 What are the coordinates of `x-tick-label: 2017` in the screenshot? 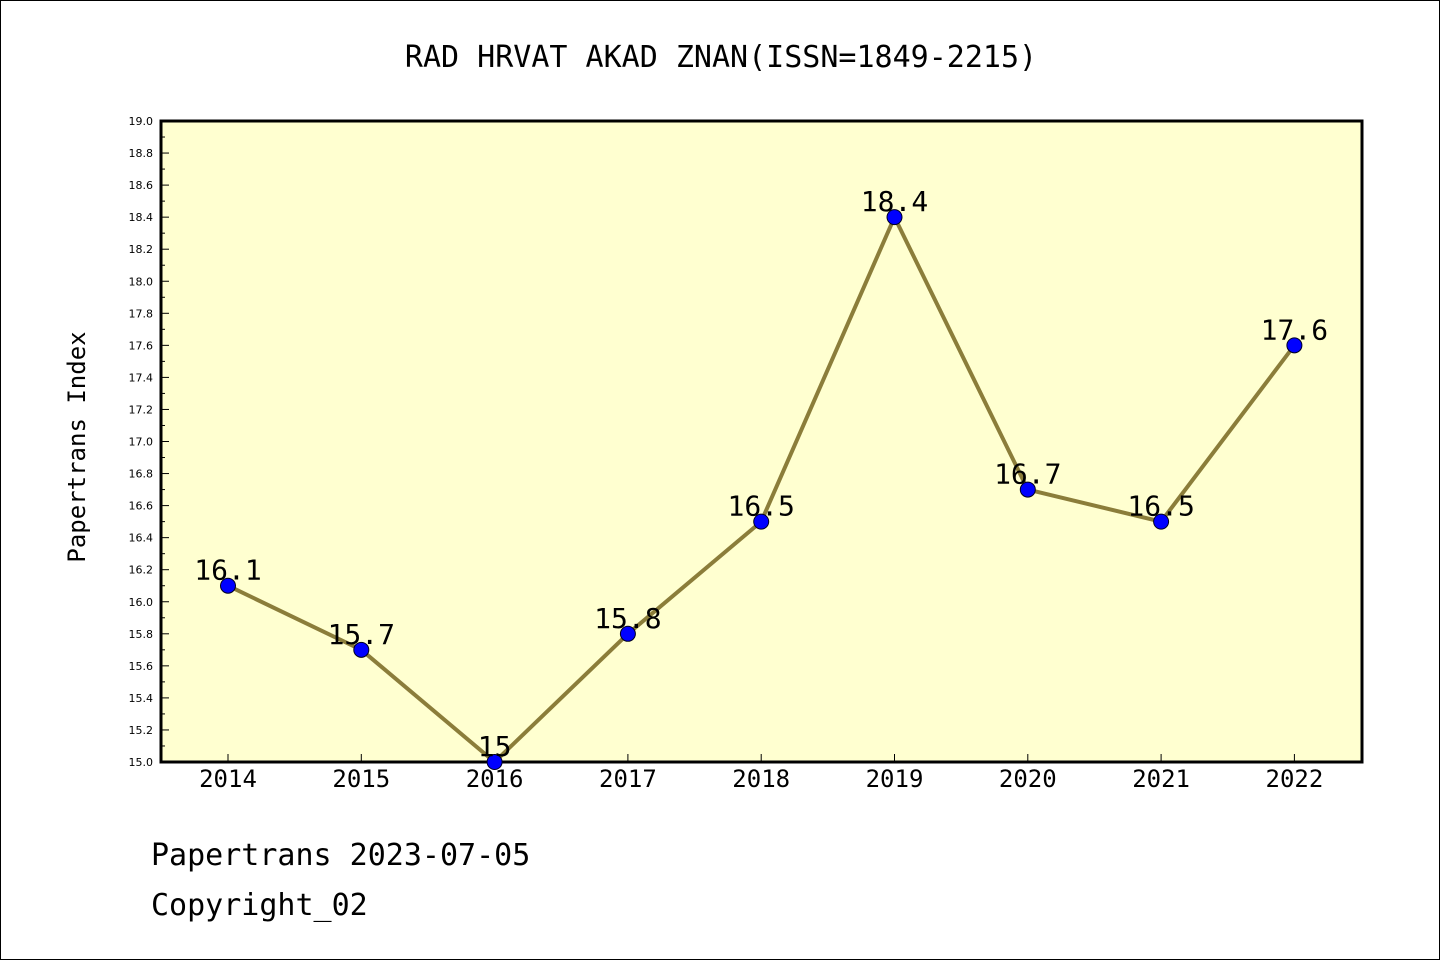 It's located at (628, 779).